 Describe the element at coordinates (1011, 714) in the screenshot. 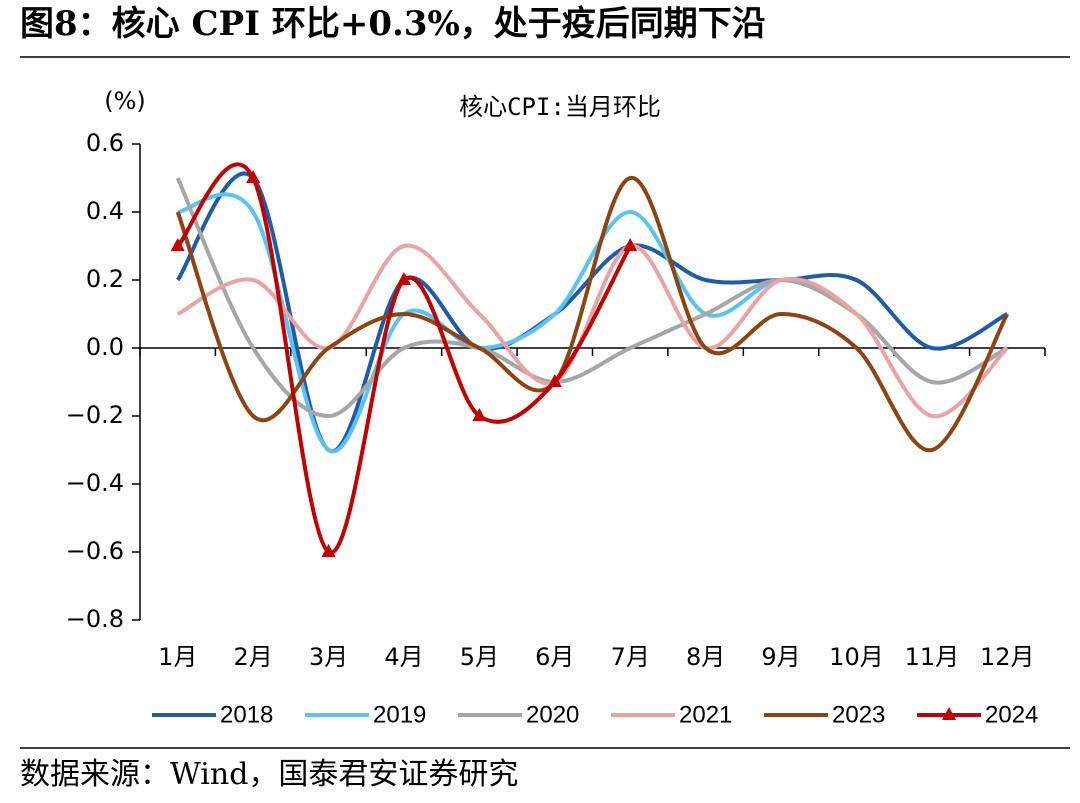

I see `legend-label: 2024` at that location.